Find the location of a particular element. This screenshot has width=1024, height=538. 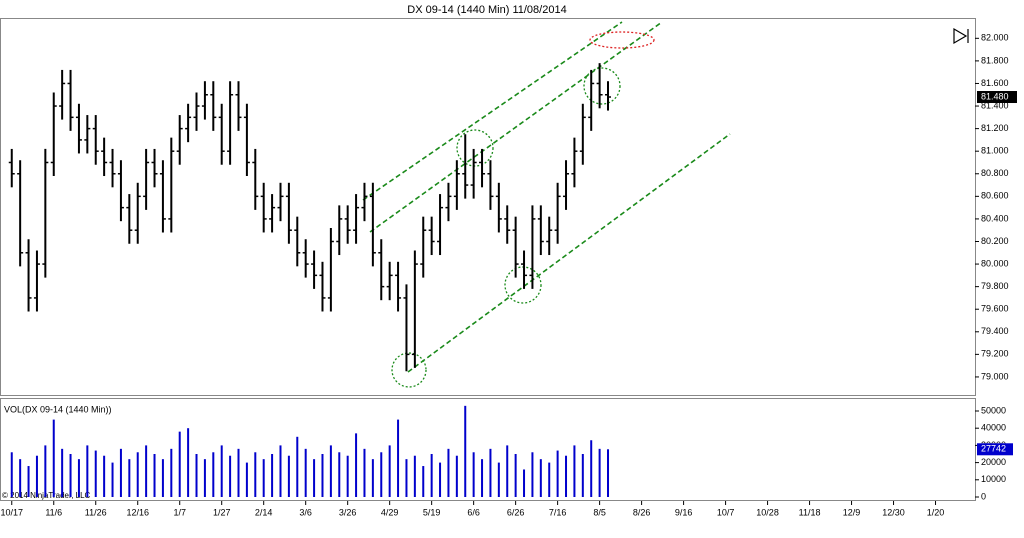

y-tick-label: 0 is located at coordinates (983, 496).